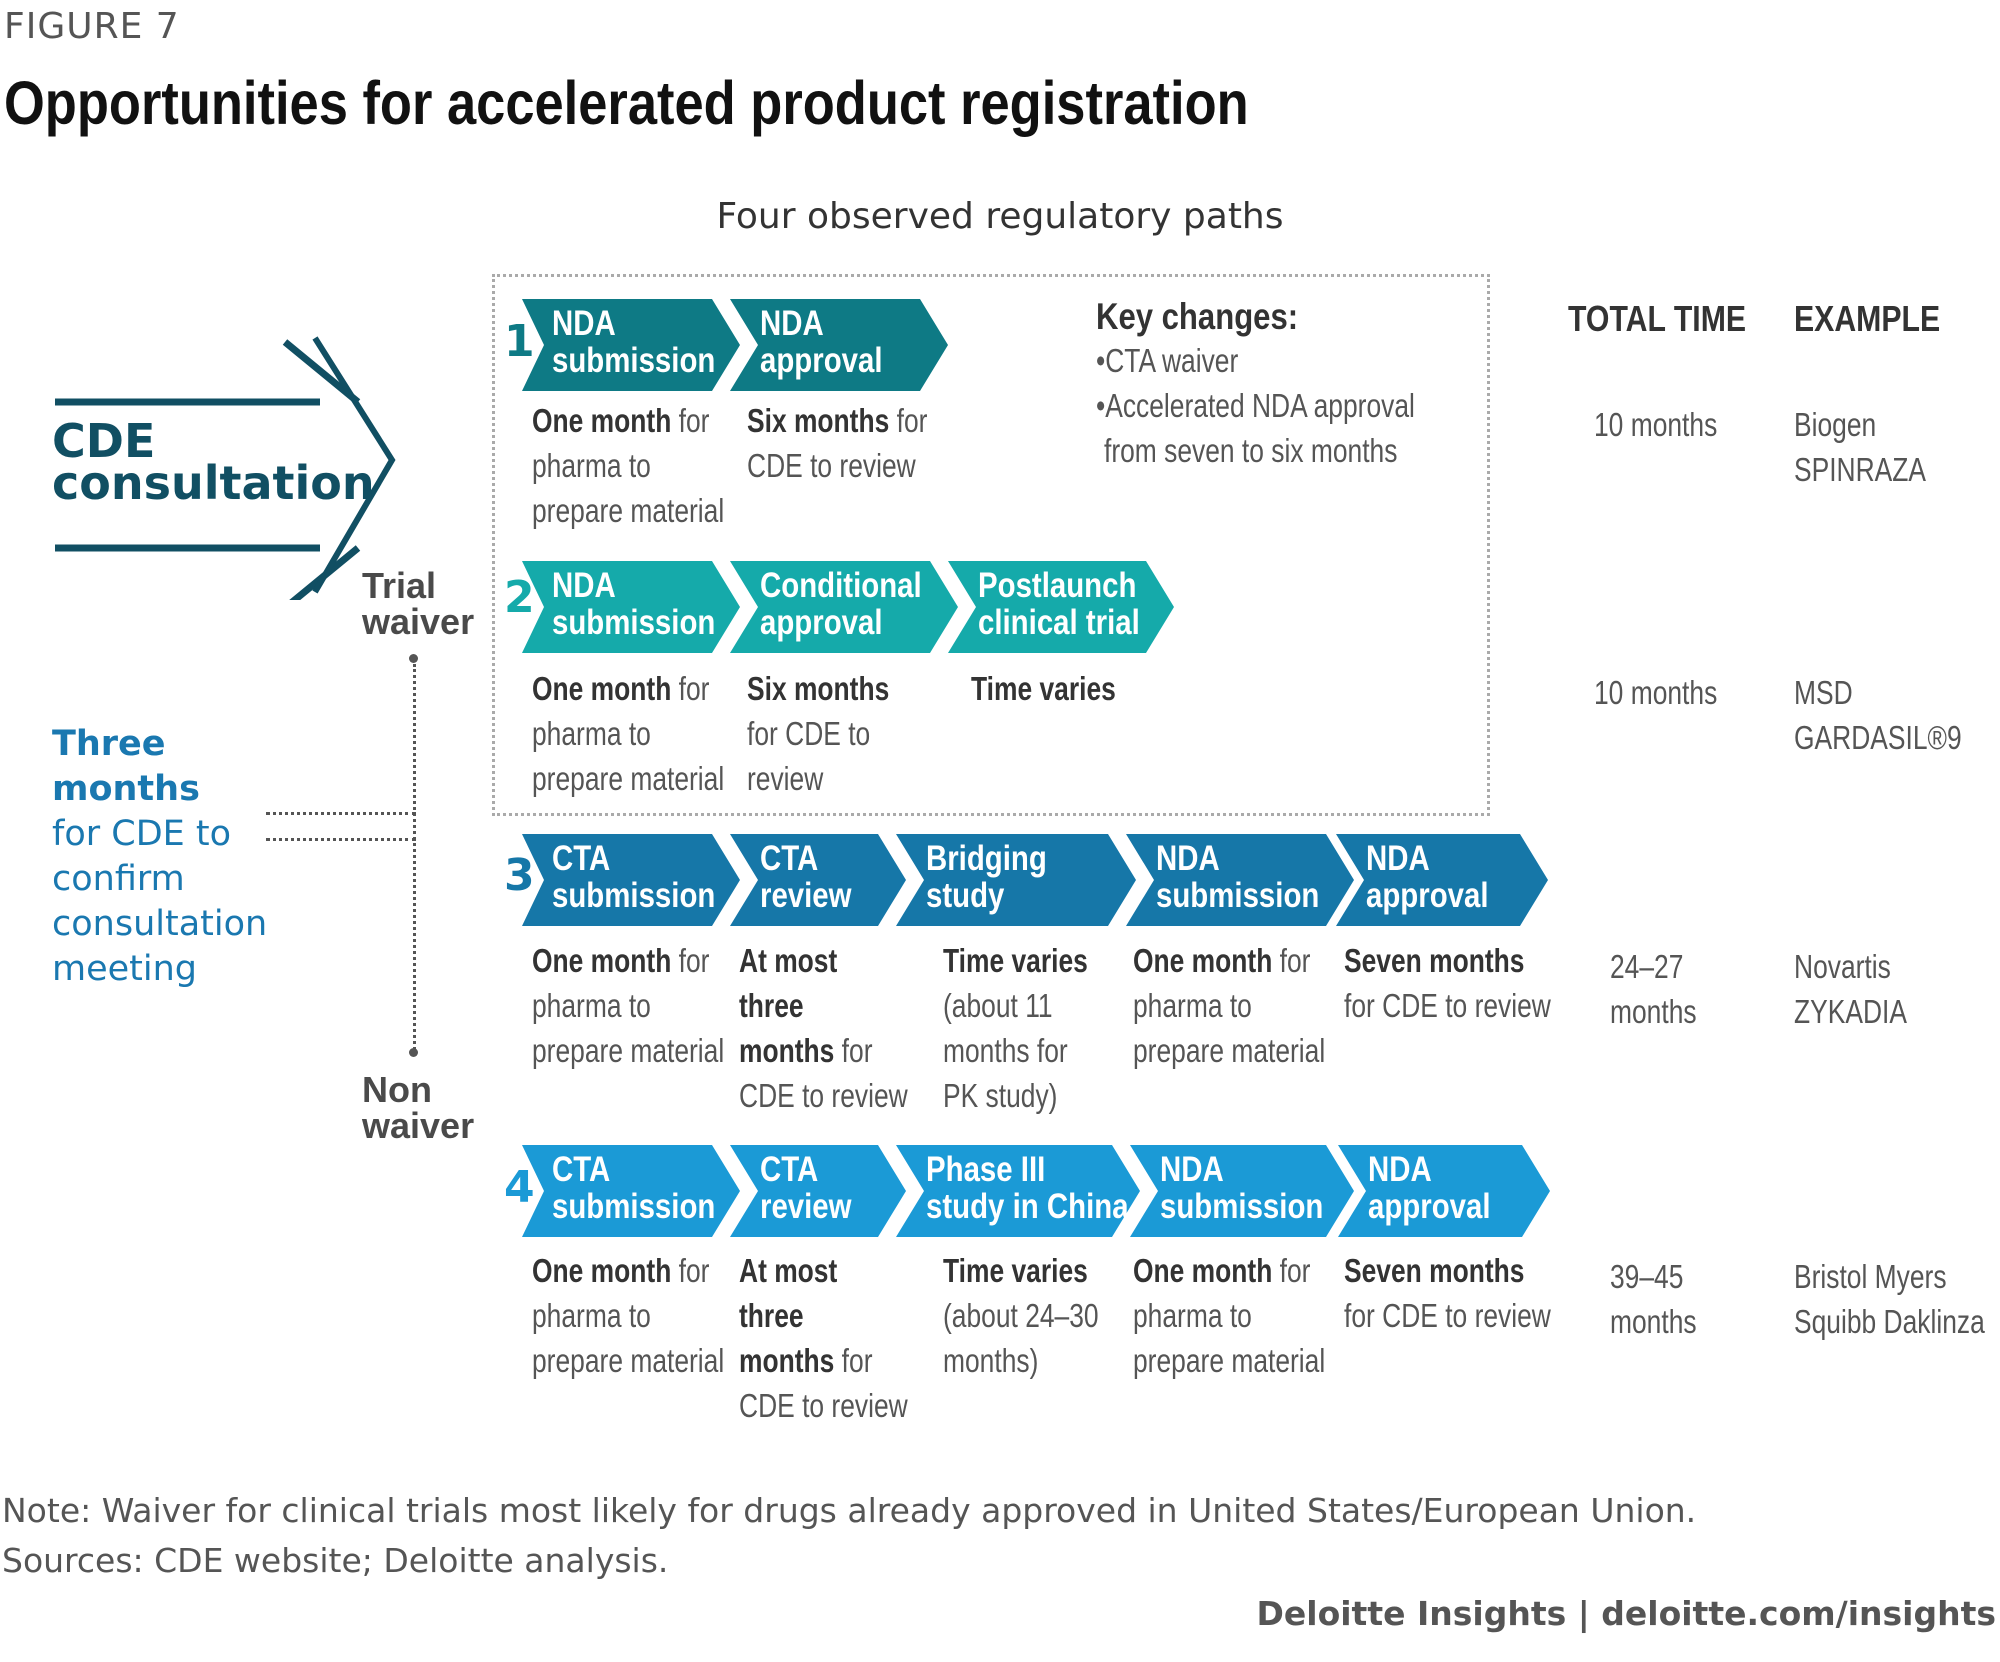  What do you see at coordinates (1021, 1315) in the screenshot?
I see `path4-step3-desc: Time varies (about 24–30 months)` at bounding box center [1021, 1315].